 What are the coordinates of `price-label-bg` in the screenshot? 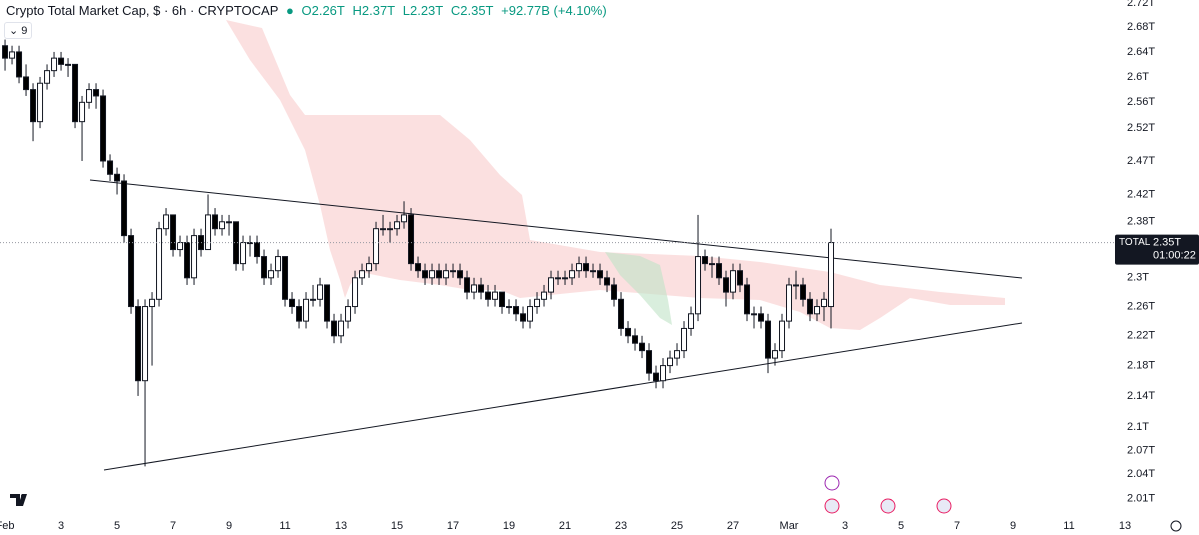 It's located at (1157, 249).